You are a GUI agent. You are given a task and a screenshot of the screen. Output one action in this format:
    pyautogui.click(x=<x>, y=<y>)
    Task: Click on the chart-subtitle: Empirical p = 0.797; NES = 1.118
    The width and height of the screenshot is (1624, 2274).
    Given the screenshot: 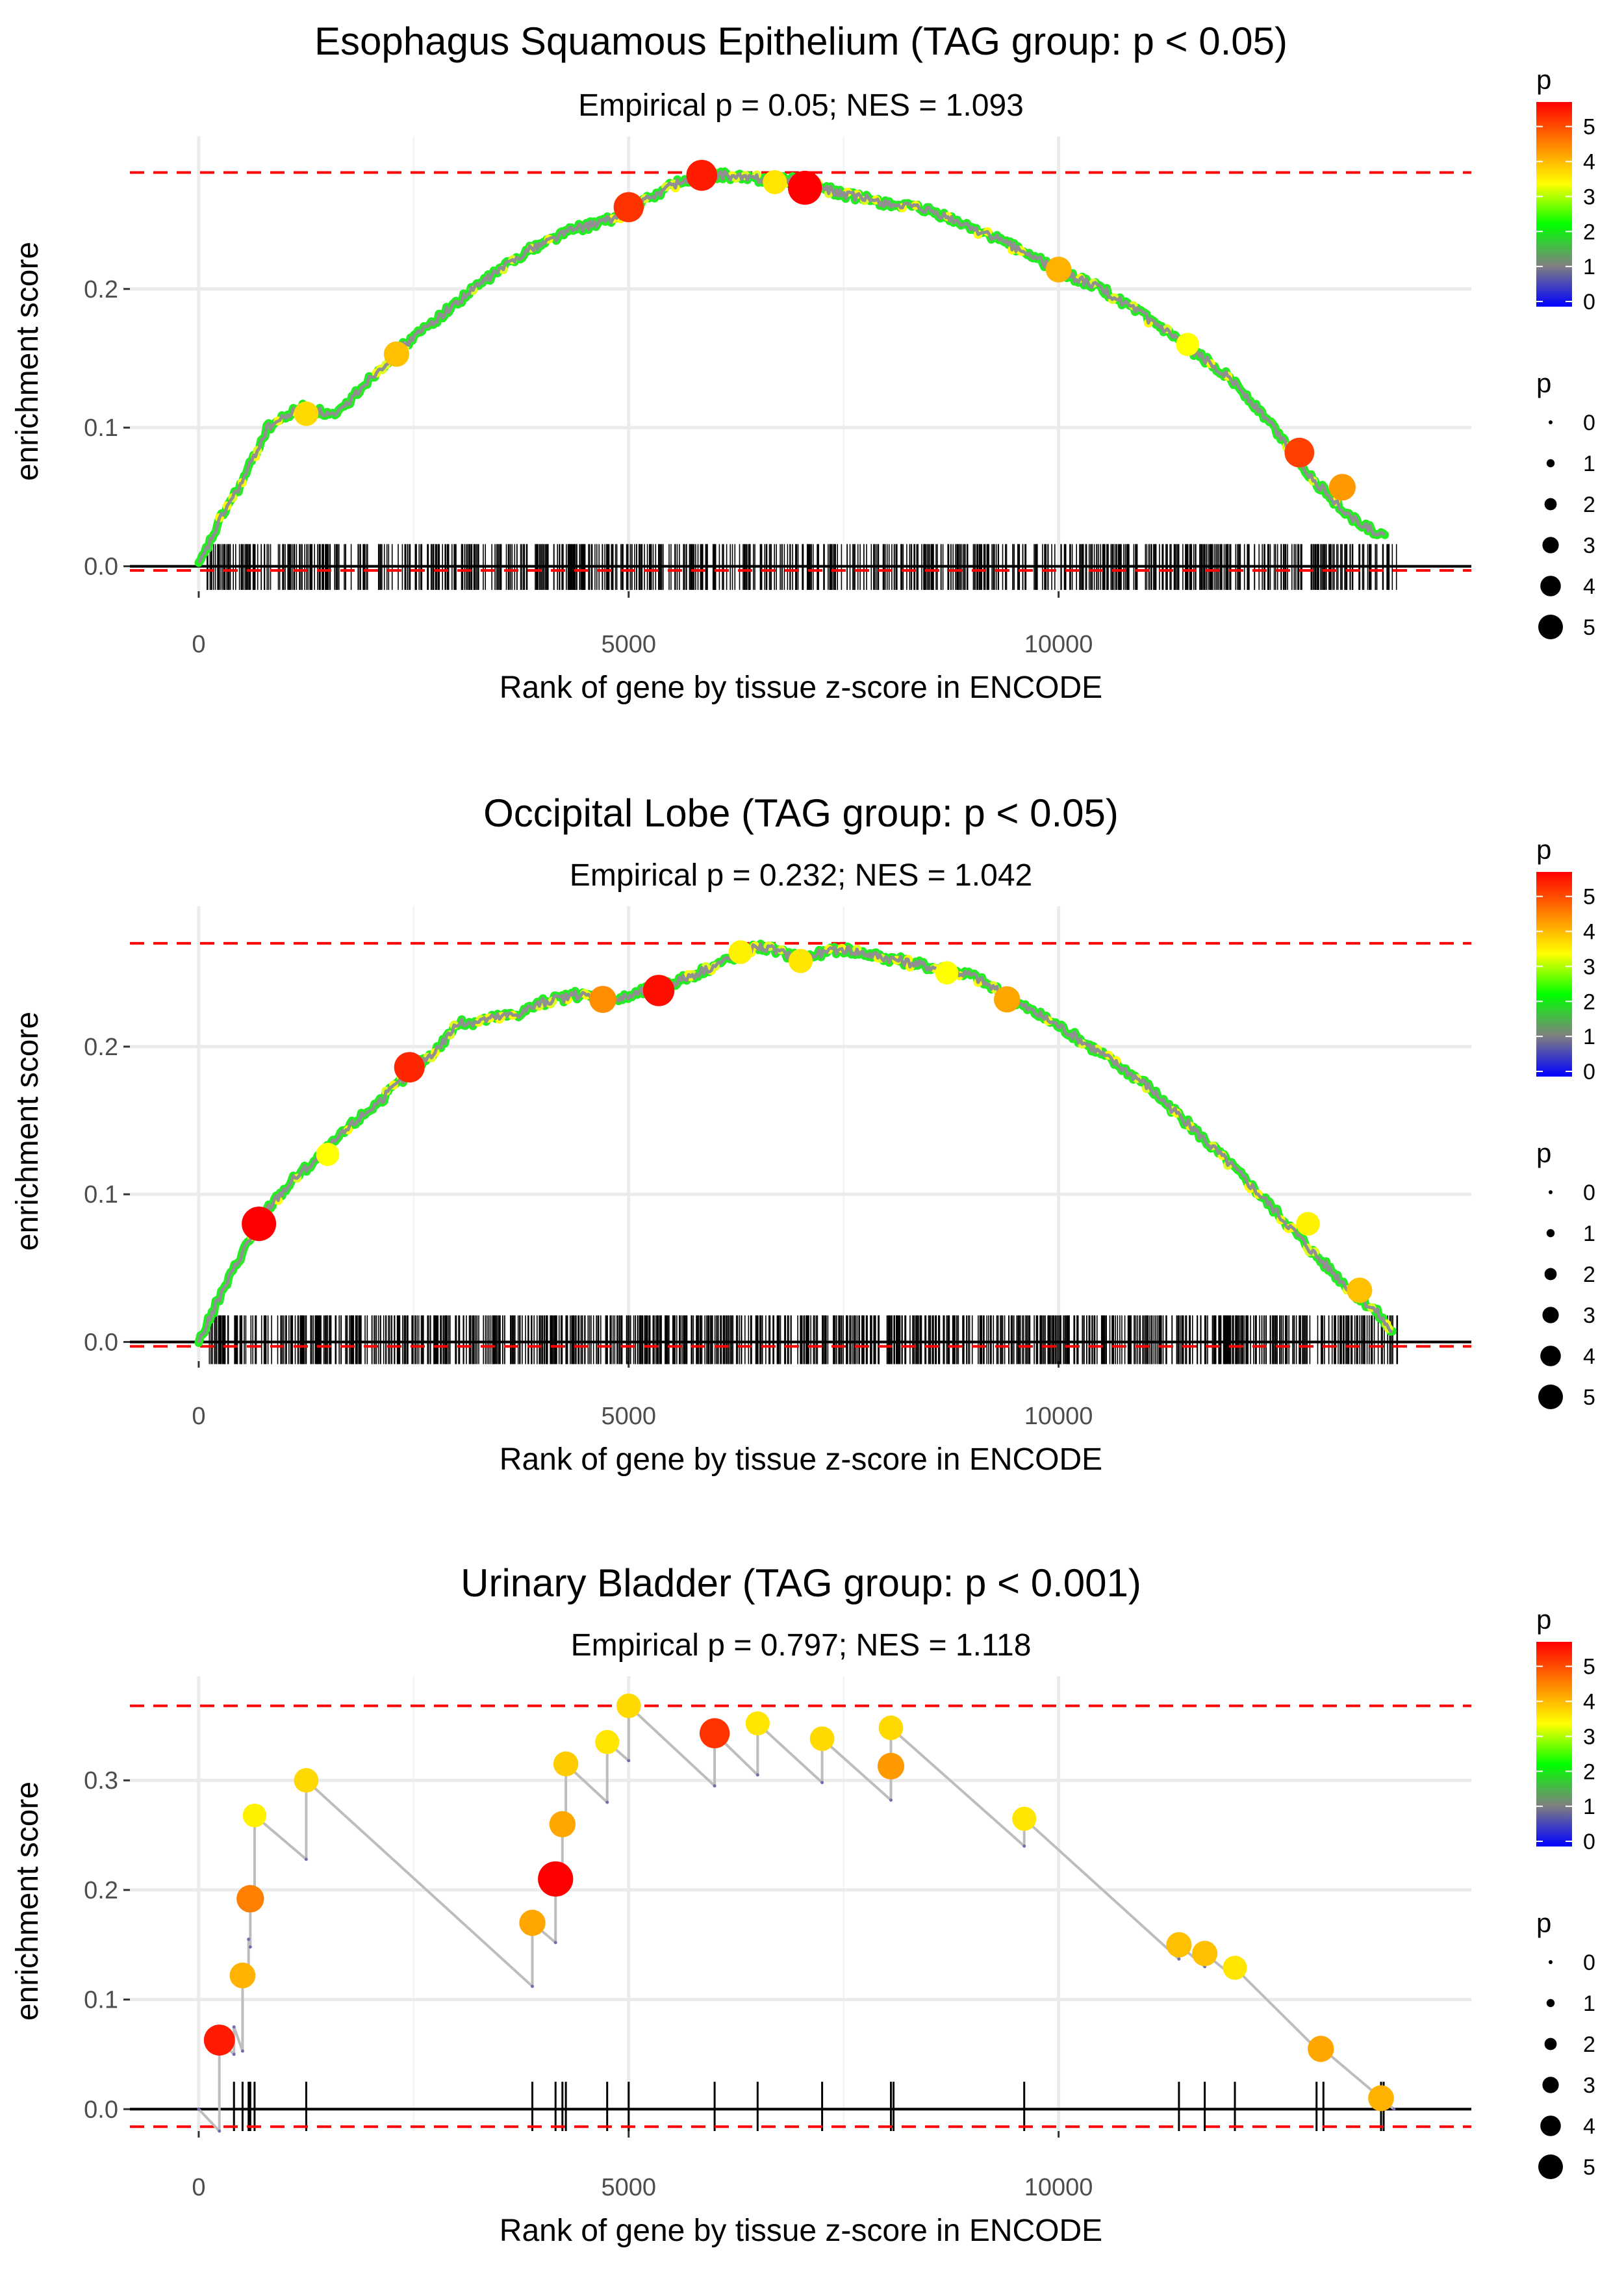 What is the action you would take?
    pyautogui.click(x=801, y=1645)
    